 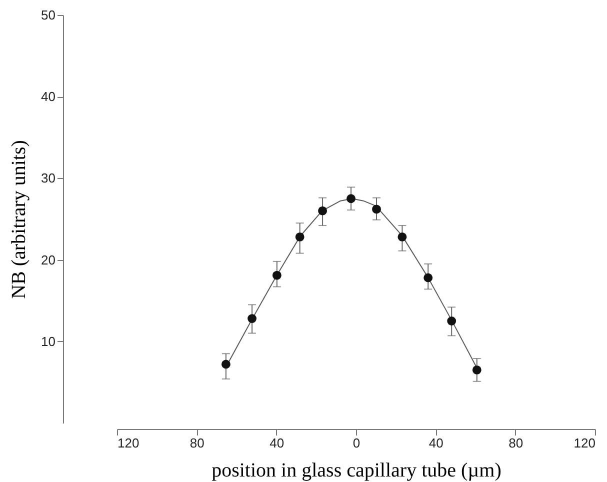 What do you see at coordinates (48, 341) in the screenshot?
I see `y-tick-label: 10` at bounding box center [48, 341].